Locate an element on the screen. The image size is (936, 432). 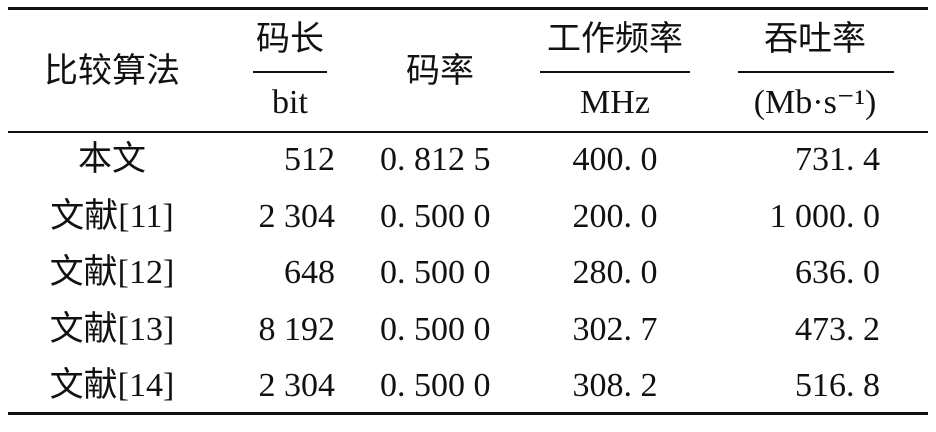
table-cell: 400. 0 is located at coordinates (615, 159).